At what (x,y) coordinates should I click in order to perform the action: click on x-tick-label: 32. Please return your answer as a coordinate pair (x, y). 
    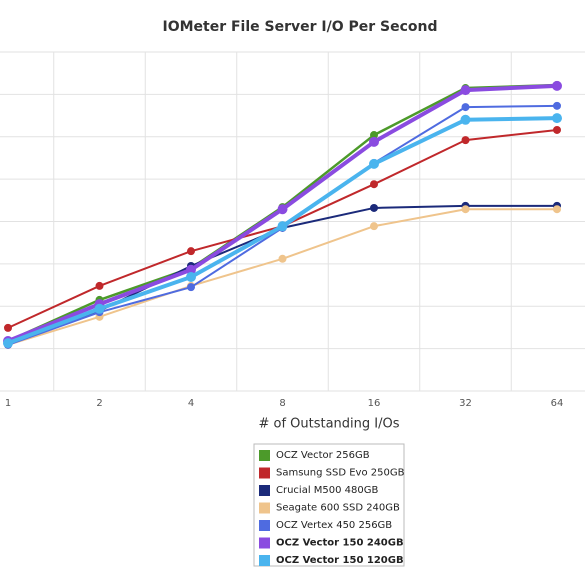
    Looking at the image, I should click on (465, 403).